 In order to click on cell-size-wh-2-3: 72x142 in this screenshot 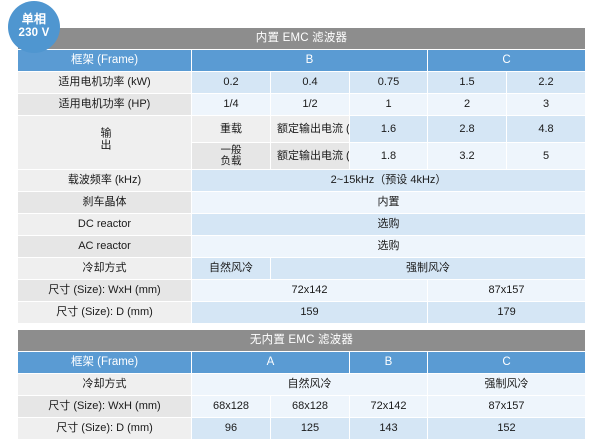, I will do `click(388, 406)`.